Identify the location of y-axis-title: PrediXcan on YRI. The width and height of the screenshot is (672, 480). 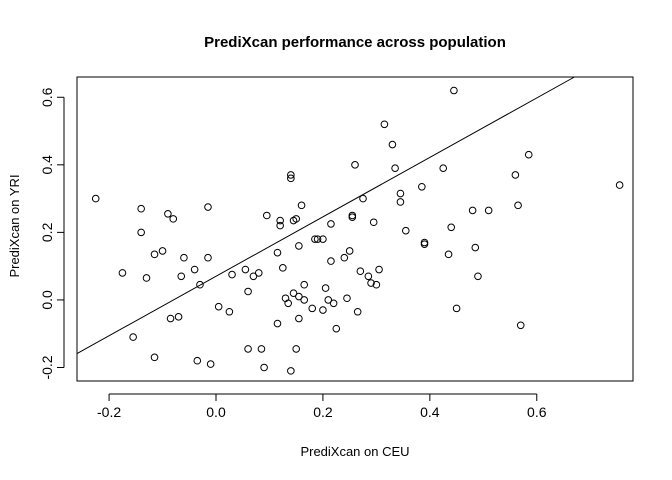
(14, 225).